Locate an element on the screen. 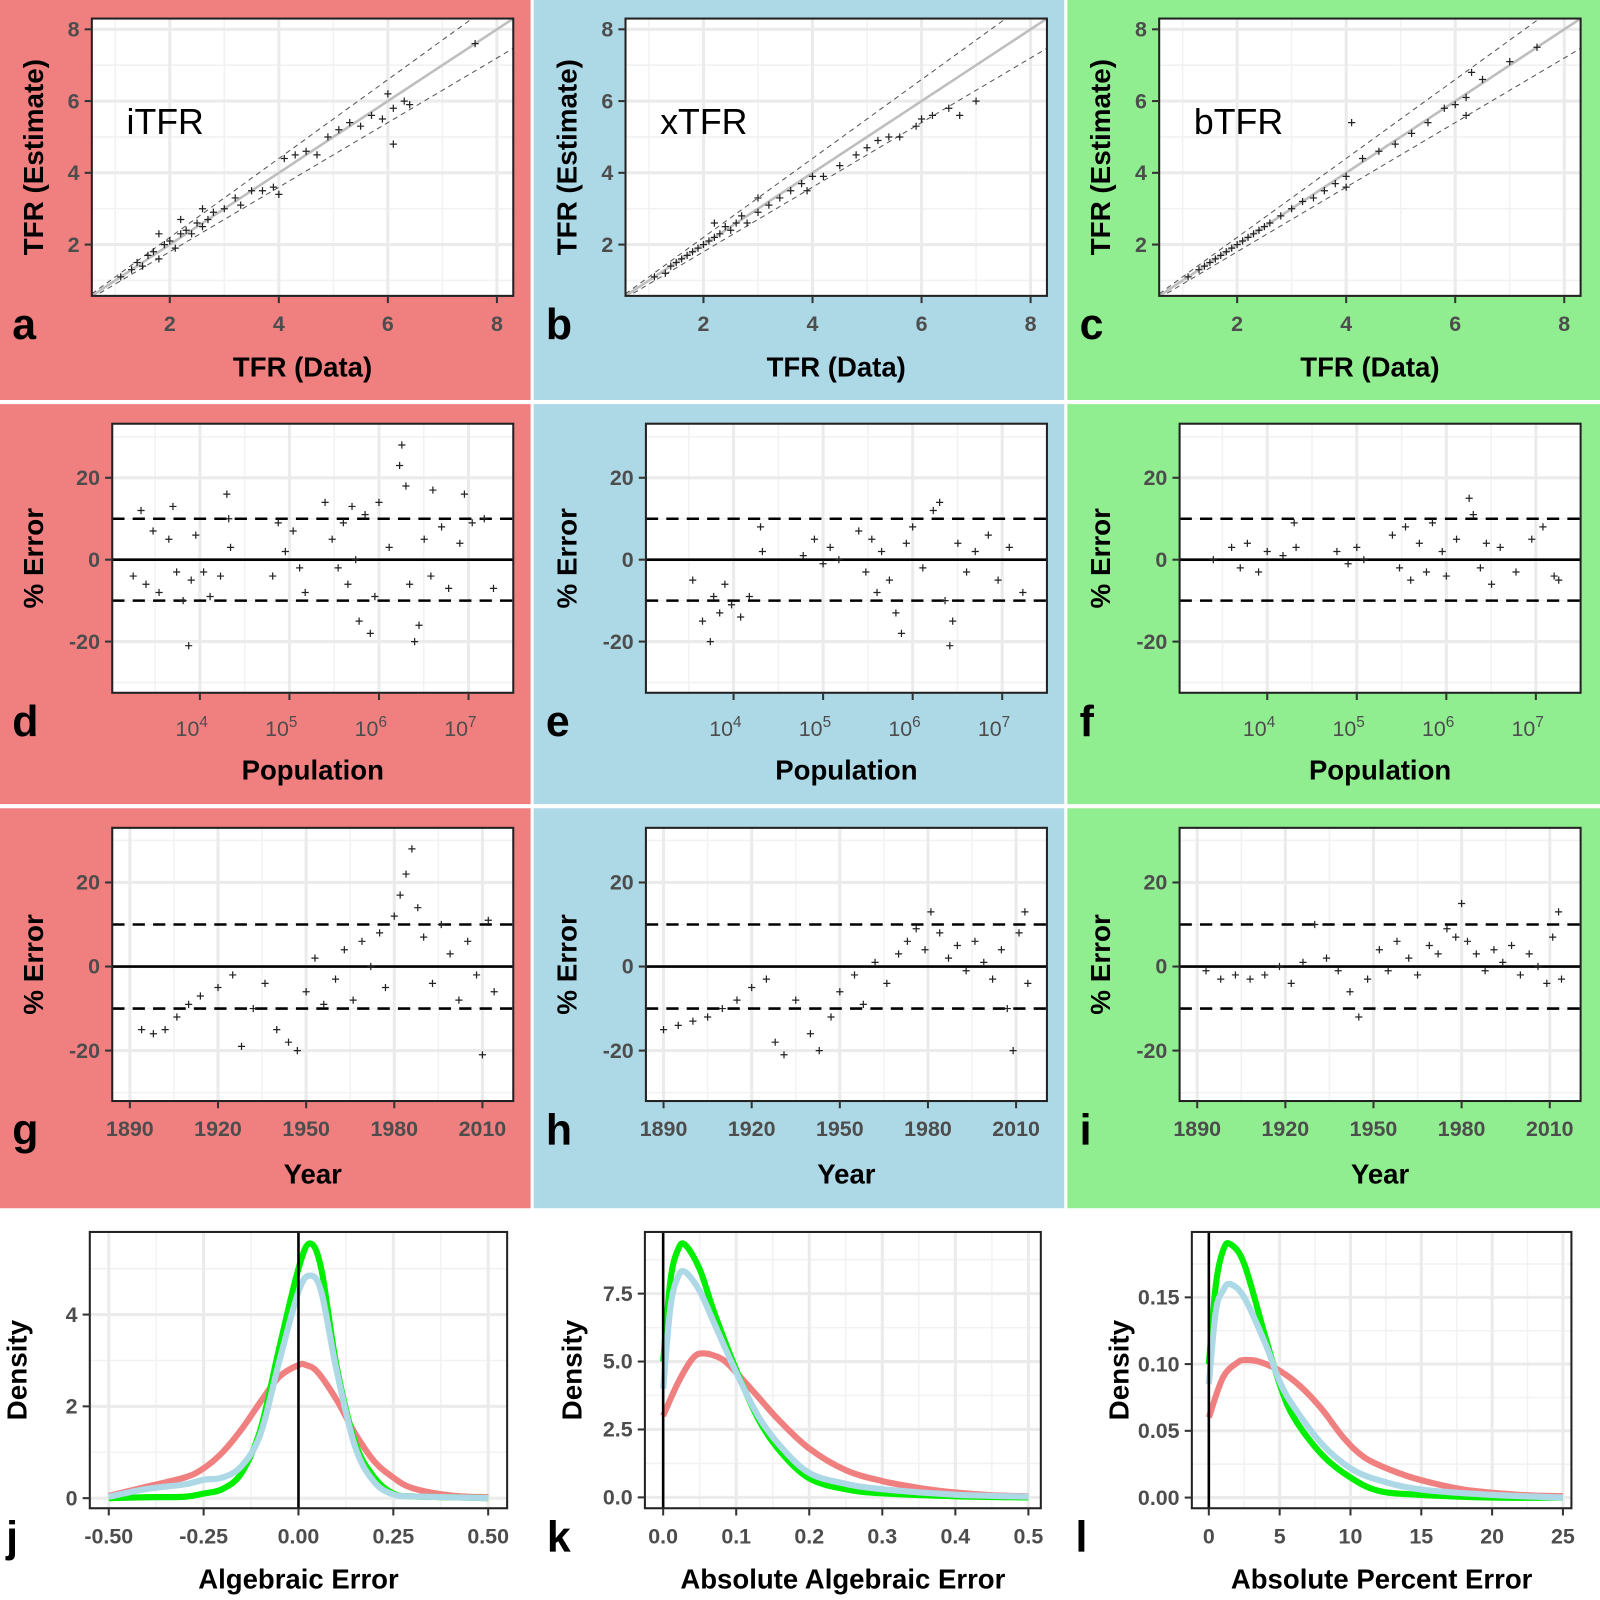 This screenshot has height=1600, width=1600. tick-exponent: 6 is located at coordinates (382, 722).